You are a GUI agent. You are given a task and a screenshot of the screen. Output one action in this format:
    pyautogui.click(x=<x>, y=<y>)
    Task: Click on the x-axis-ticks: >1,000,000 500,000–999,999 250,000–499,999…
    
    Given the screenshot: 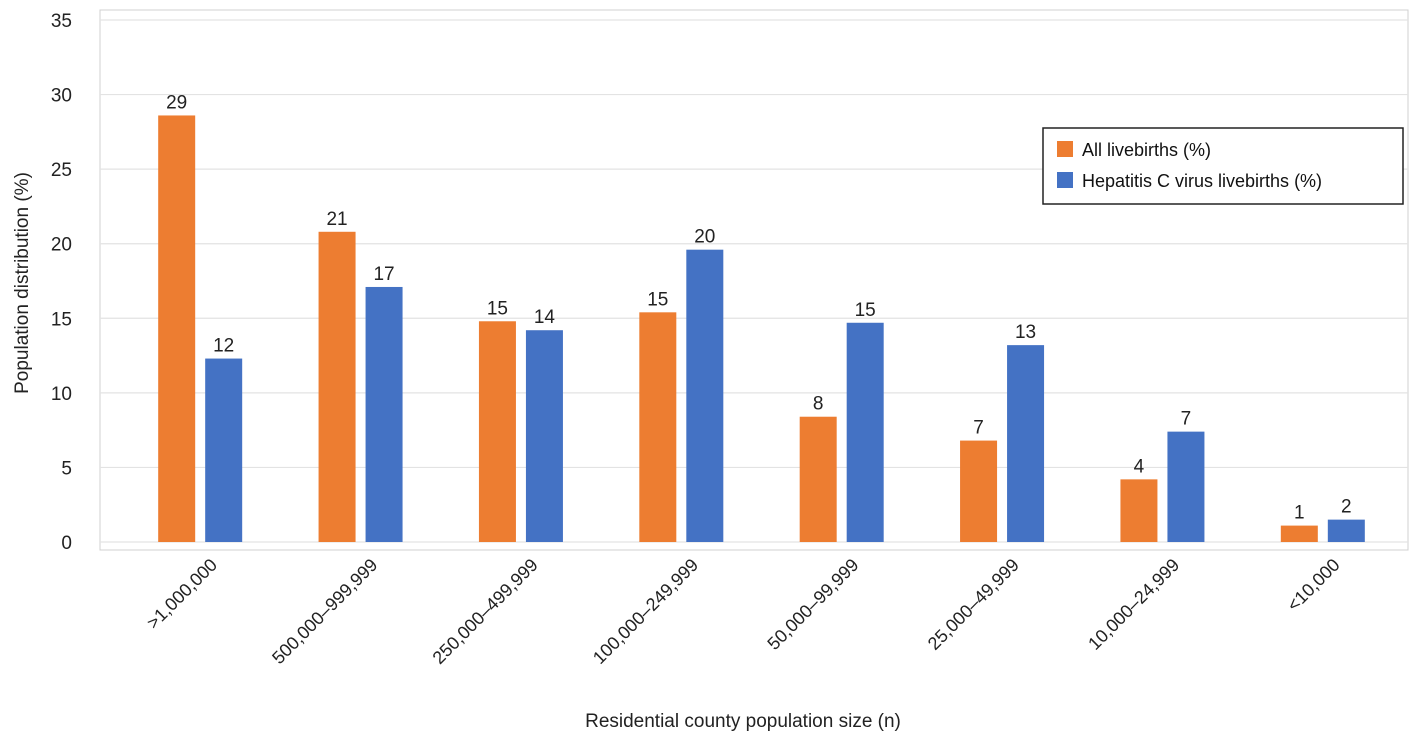 What is the action you would take?
    pyautogui.click(x=743, y=611)
    